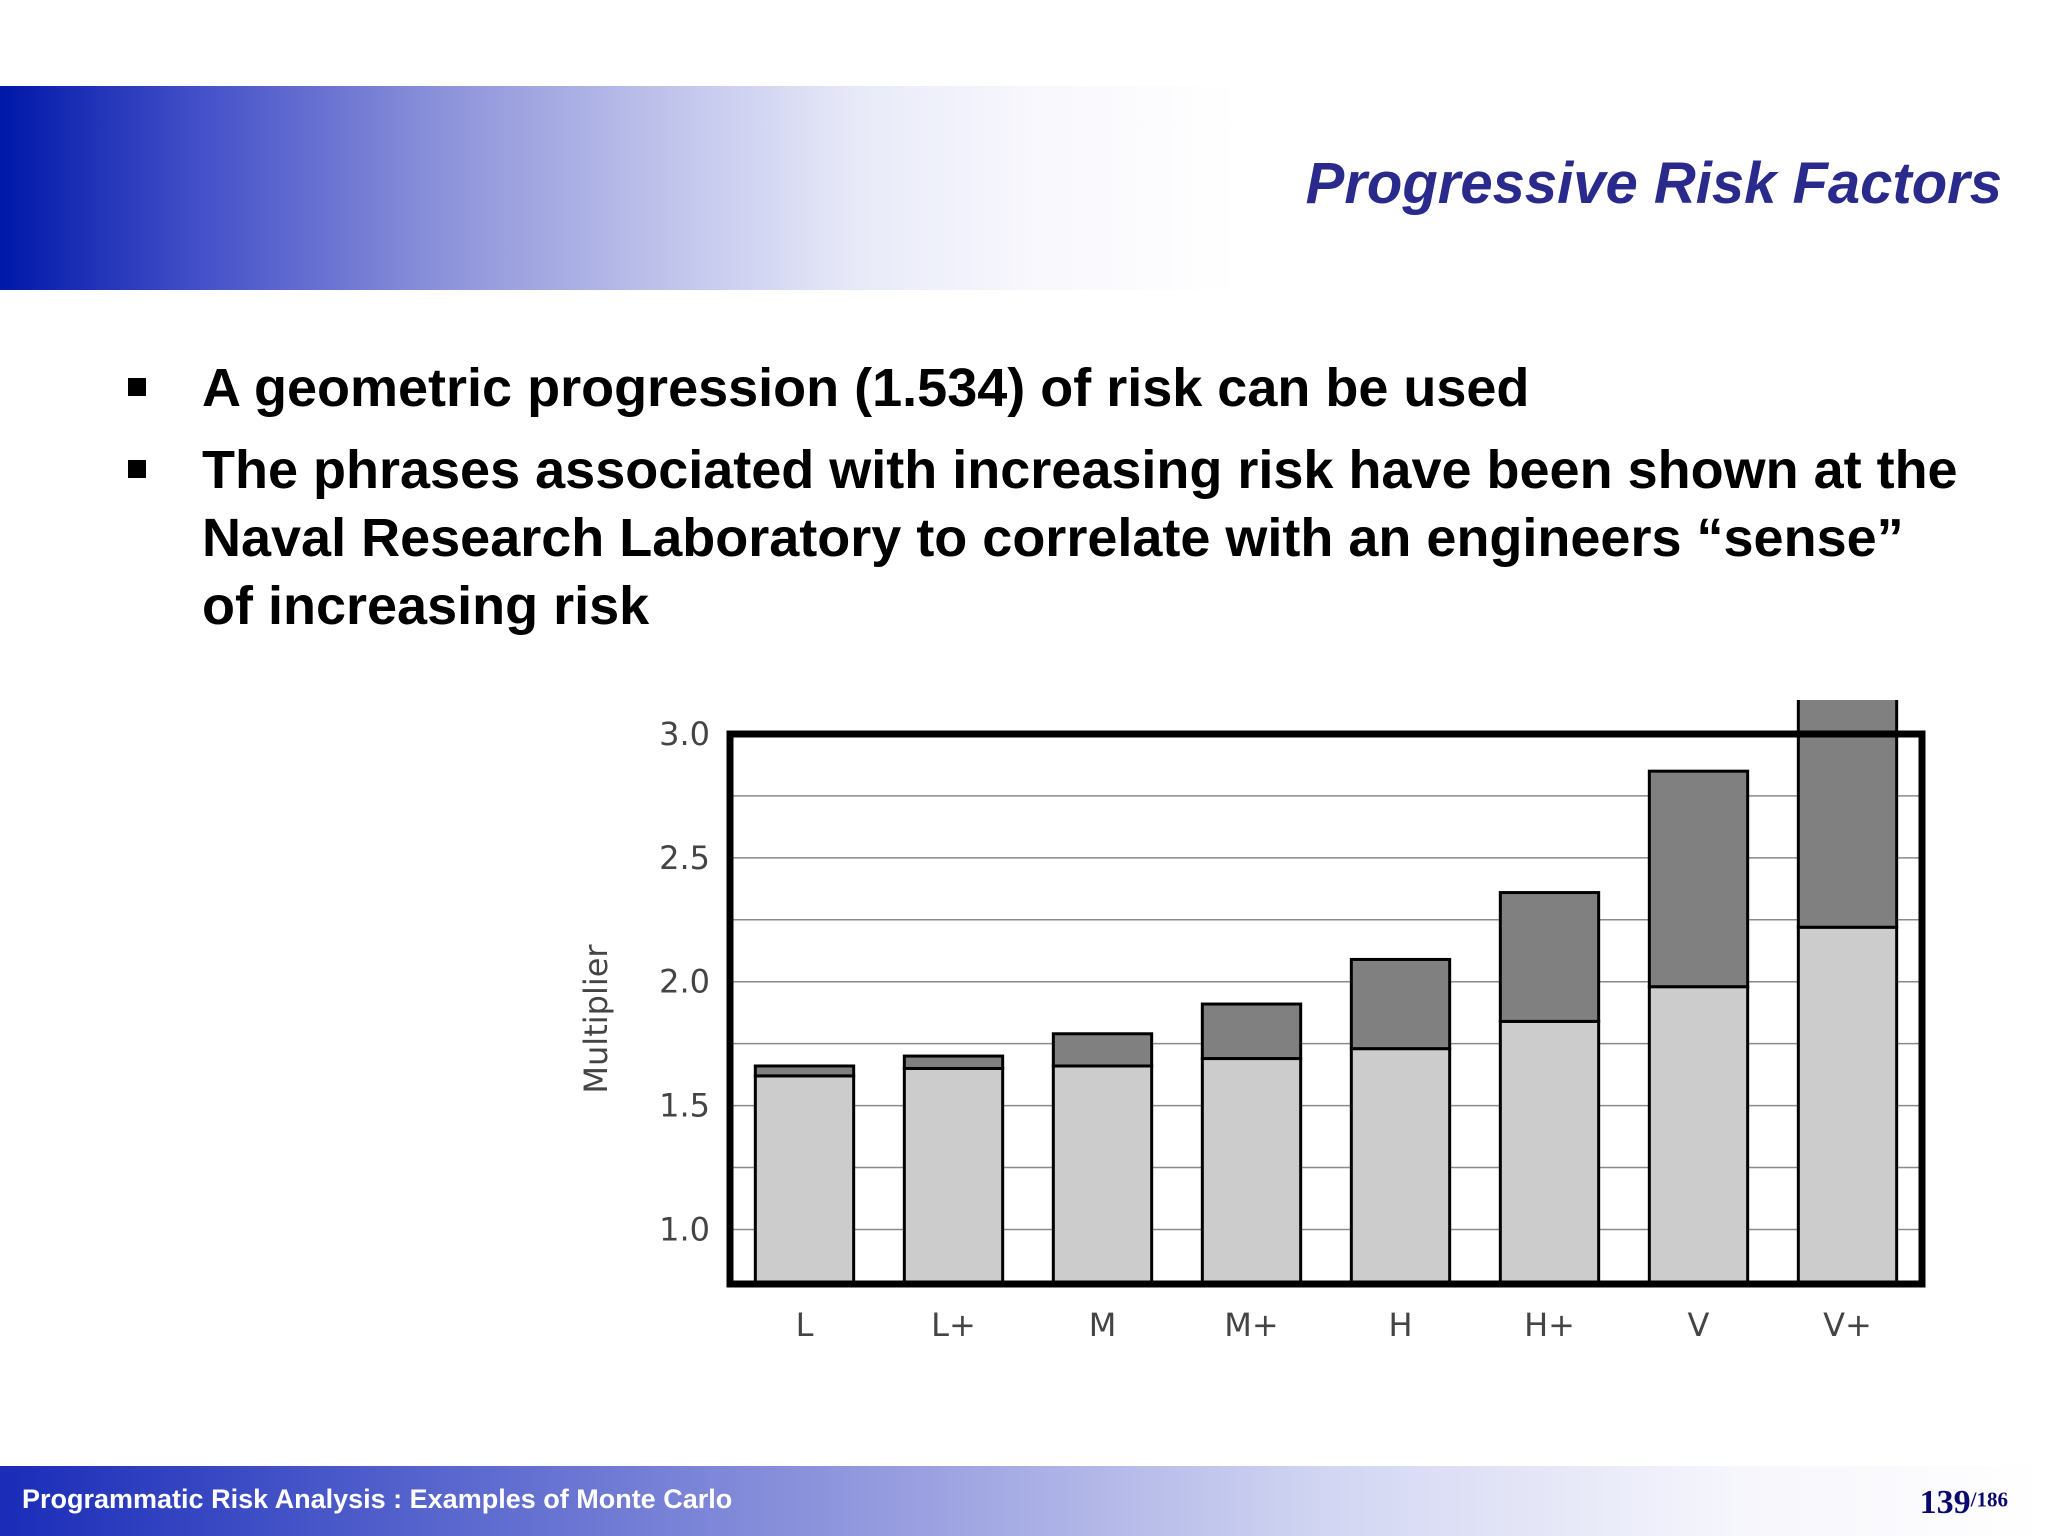  Describe the element at coordinates (1024, 1501) in the screenshot. I see `footer-band` at that location.